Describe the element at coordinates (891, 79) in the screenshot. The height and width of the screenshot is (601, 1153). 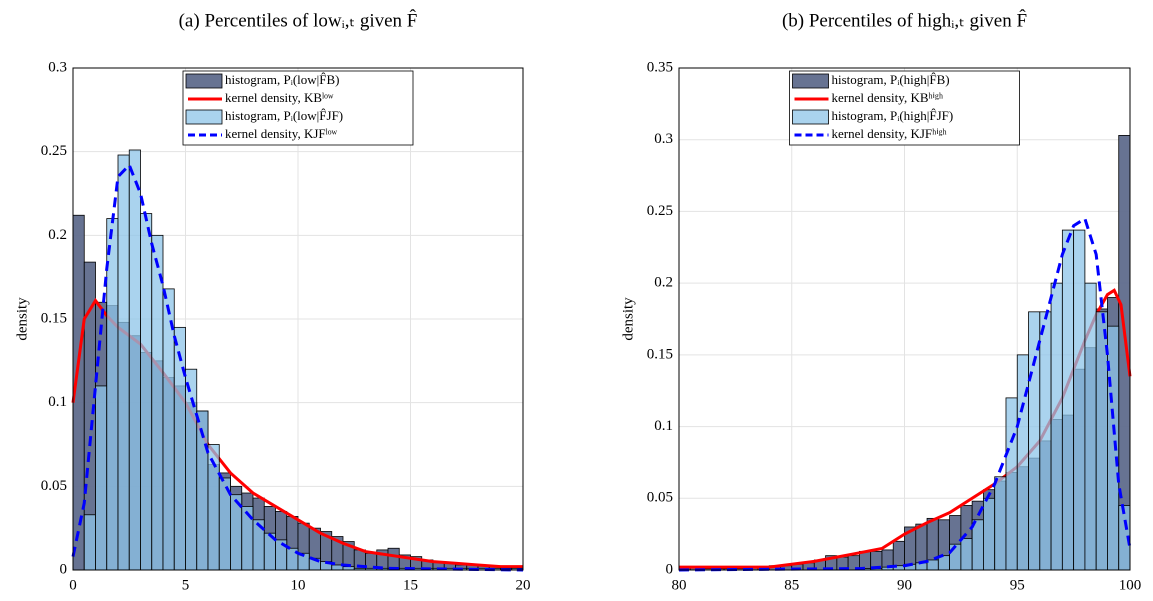
I see `legend-label: histogram, Pᵢ(high|F̂B)` at that location.